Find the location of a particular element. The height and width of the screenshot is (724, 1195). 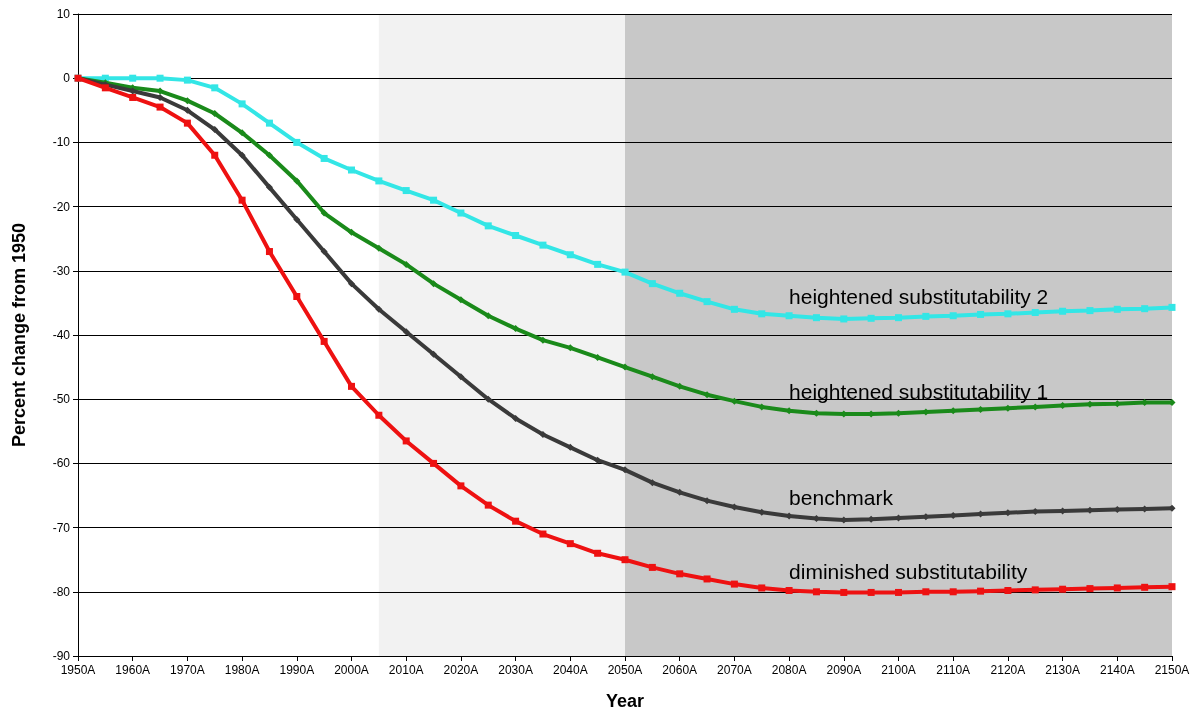

x-tick-label: 2060A is located at coordinates (680, 670).